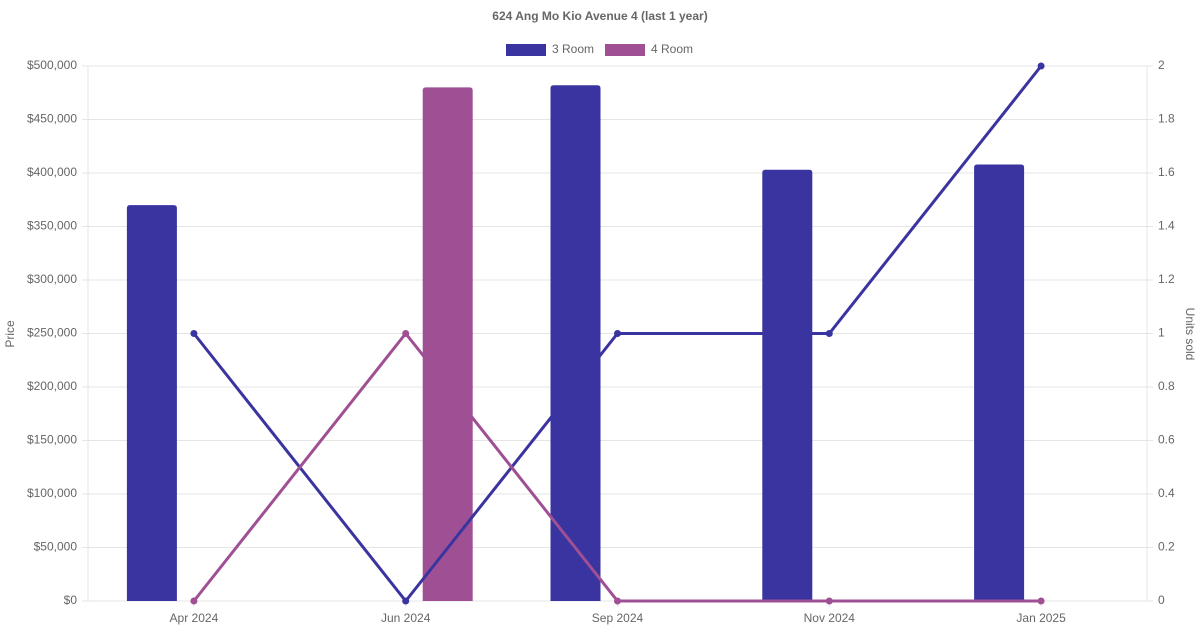 The height and width of the screenshot is (630, 1200). I want to click on legend-label: 3 Room, so click(573, 49).